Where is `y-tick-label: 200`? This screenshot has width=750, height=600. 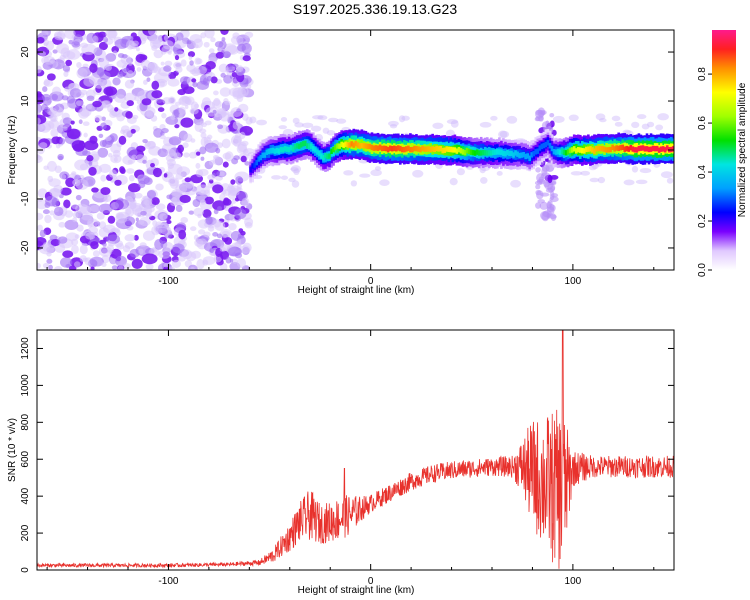 y-tick-label: 200 is located at coordinates (25, 532).